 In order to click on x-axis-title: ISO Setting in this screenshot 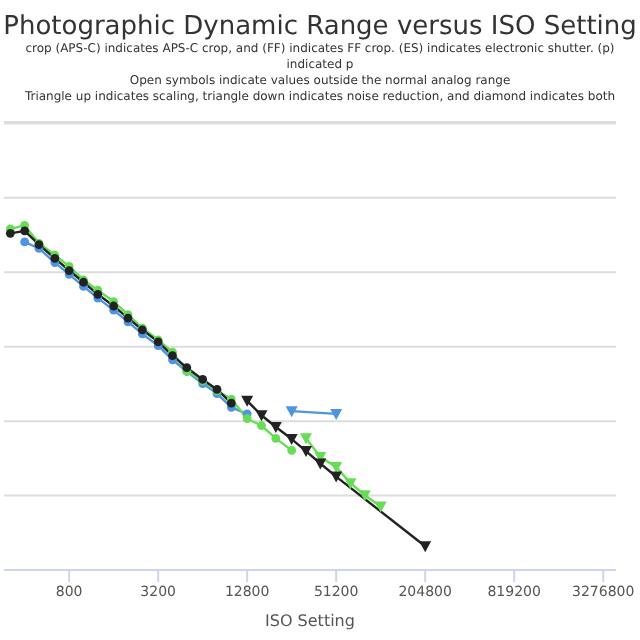, I will do `click(310, 621)`.